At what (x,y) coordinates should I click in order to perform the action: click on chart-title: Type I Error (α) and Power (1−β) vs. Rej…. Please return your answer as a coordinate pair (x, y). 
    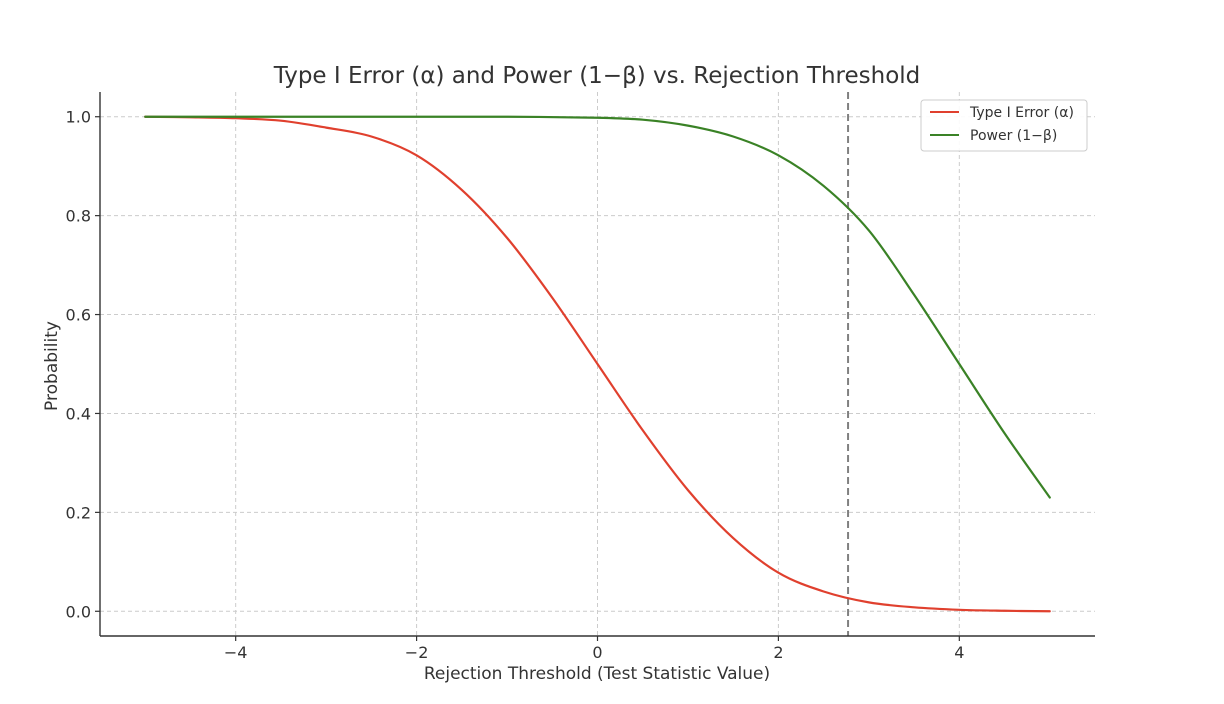
    Looking at the image, I should click on (597, 76).